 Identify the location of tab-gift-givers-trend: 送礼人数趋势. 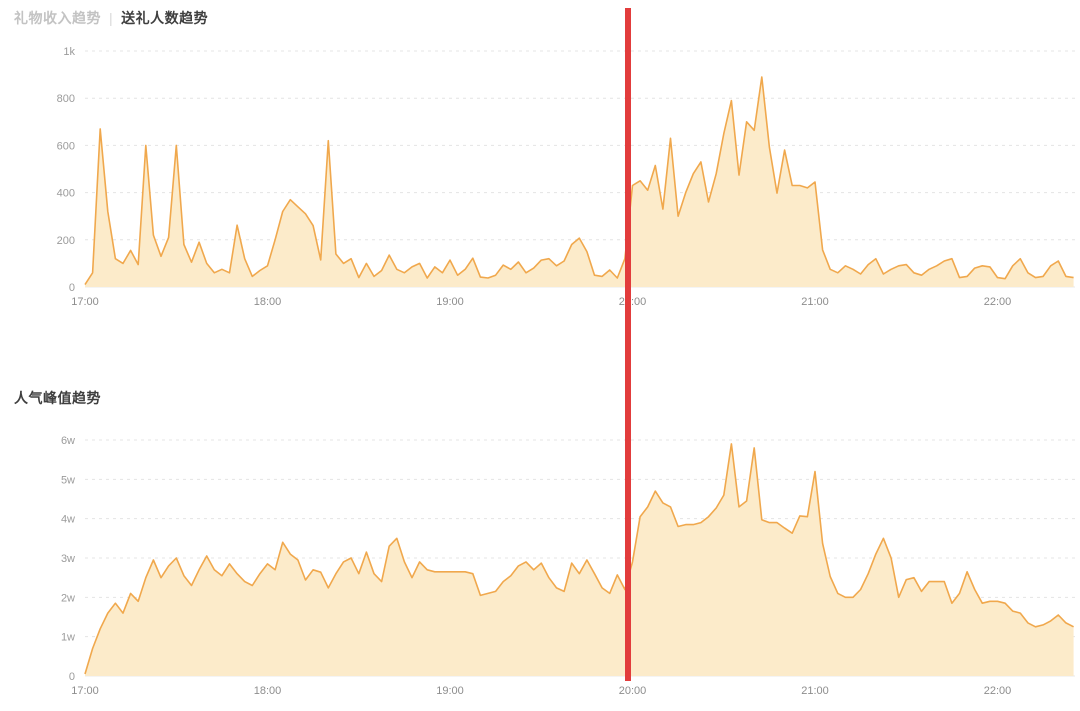
(165, 18).